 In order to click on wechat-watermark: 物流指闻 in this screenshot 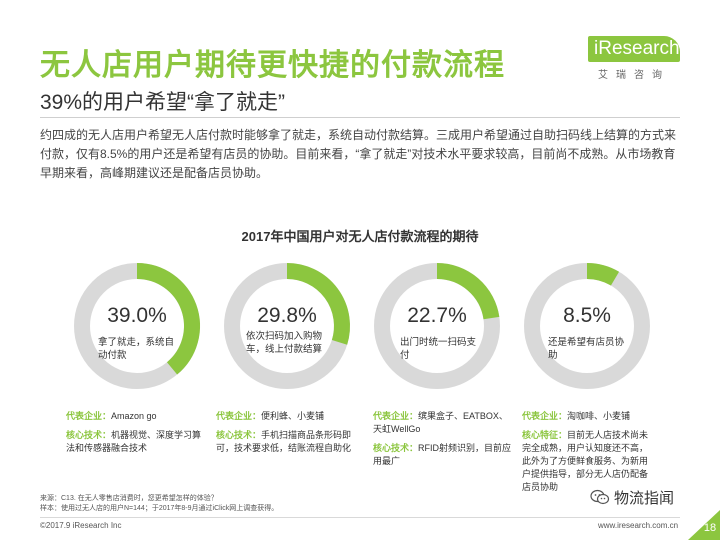, I will do `click(632, 497)`.